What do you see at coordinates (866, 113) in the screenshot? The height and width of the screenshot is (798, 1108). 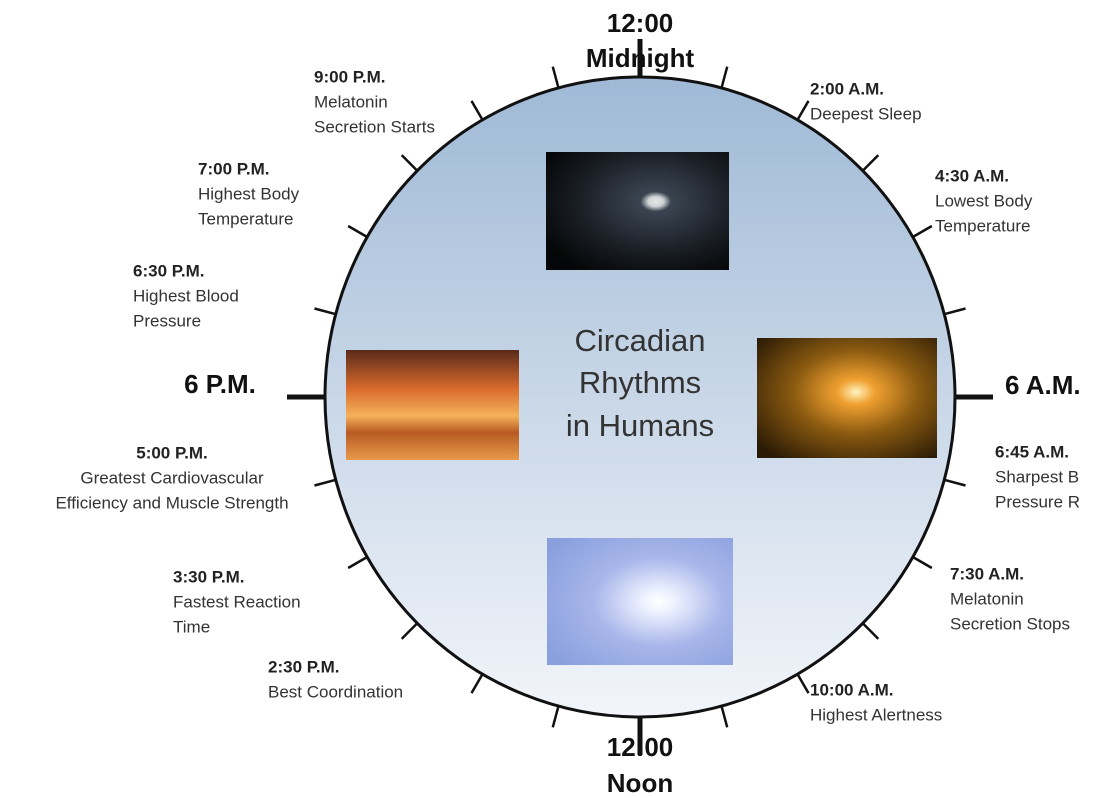 I see `event-description: Deepest Sleep` at bounding box center [866, 113].